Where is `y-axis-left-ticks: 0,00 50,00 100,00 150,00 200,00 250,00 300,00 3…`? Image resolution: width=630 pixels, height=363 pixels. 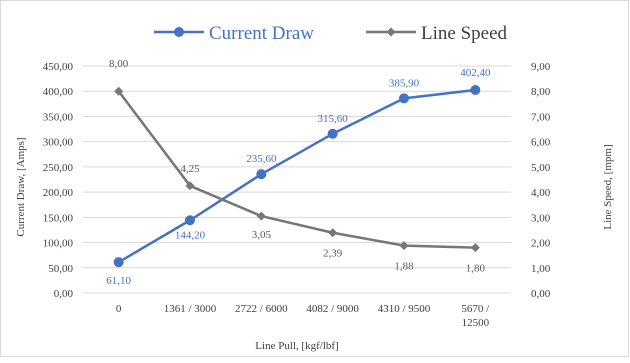
y-axis-left-ticks: 0,00 50,00 100,00 150,00 200,00 250,00 300,00 3… is located at coordinates (58, 180).